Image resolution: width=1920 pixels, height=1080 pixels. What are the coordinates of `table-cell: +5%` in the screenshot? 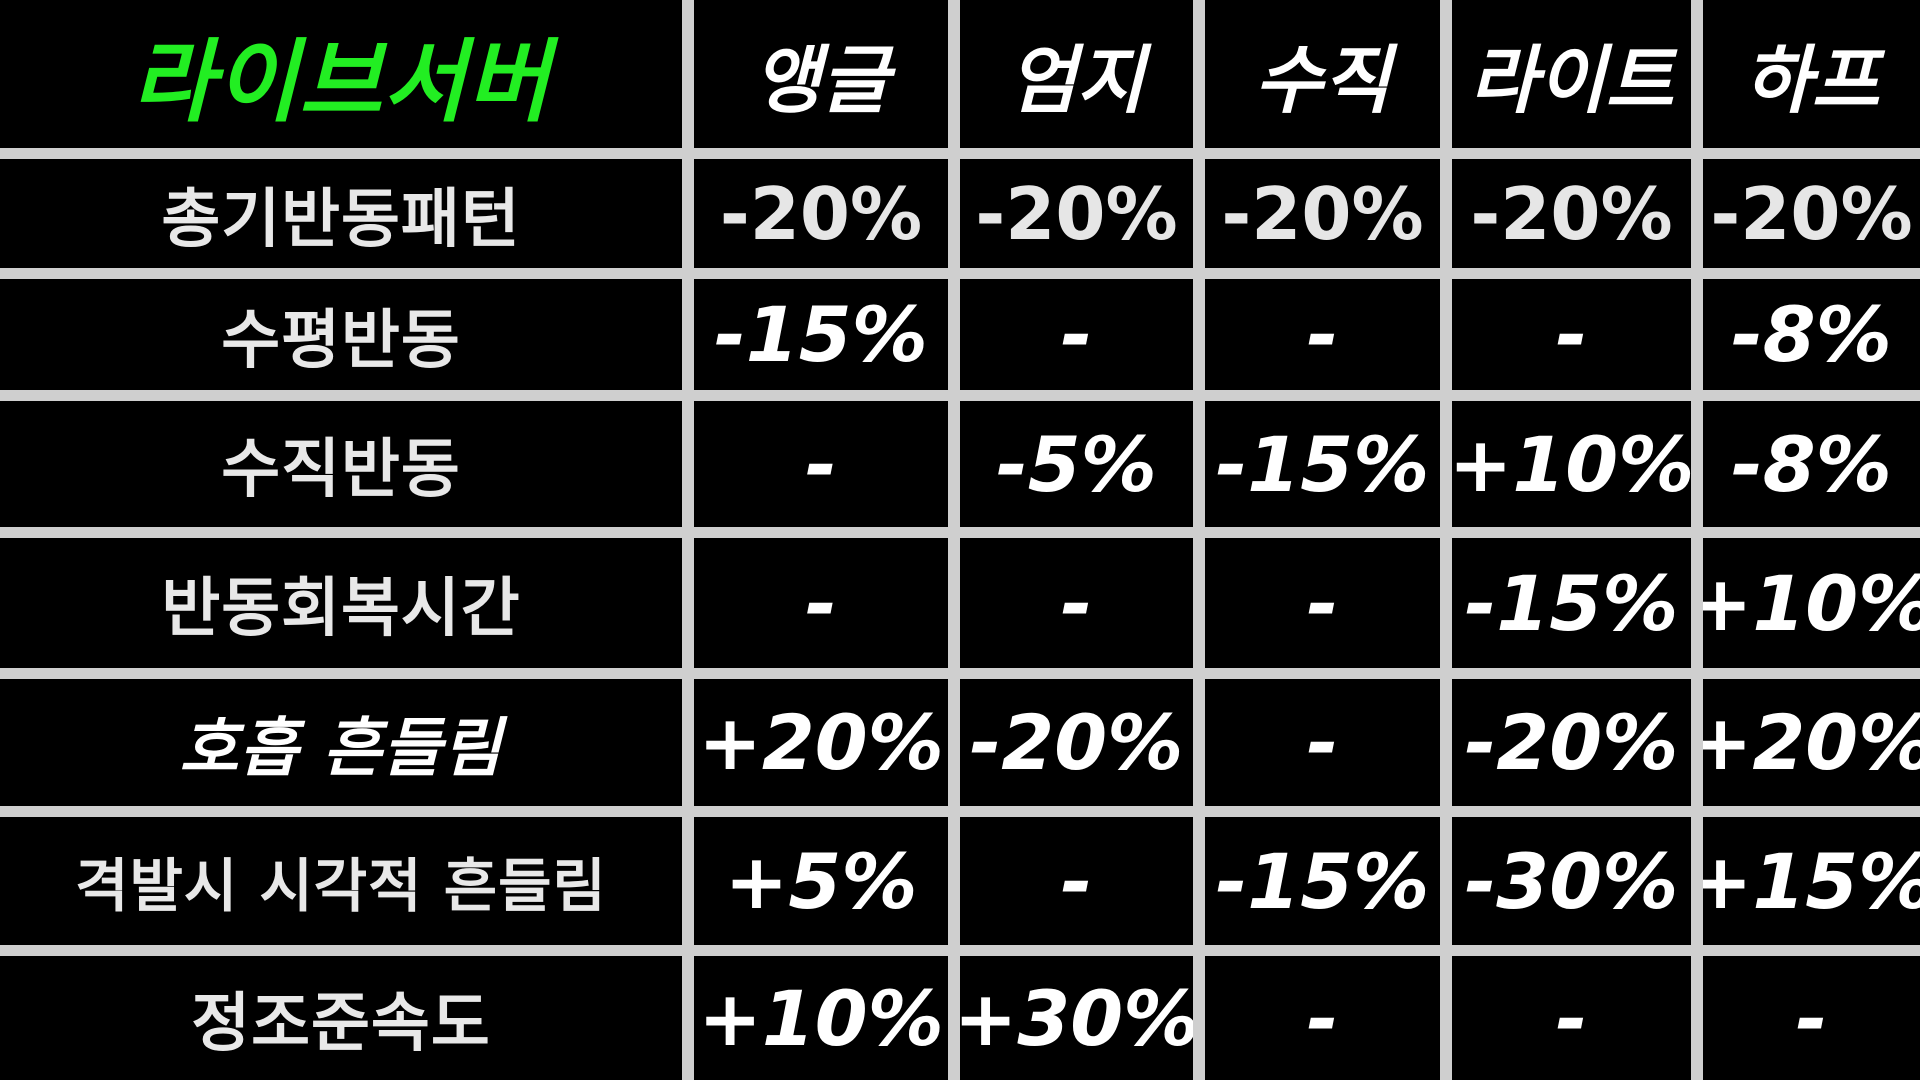 It's located at (821, 881).